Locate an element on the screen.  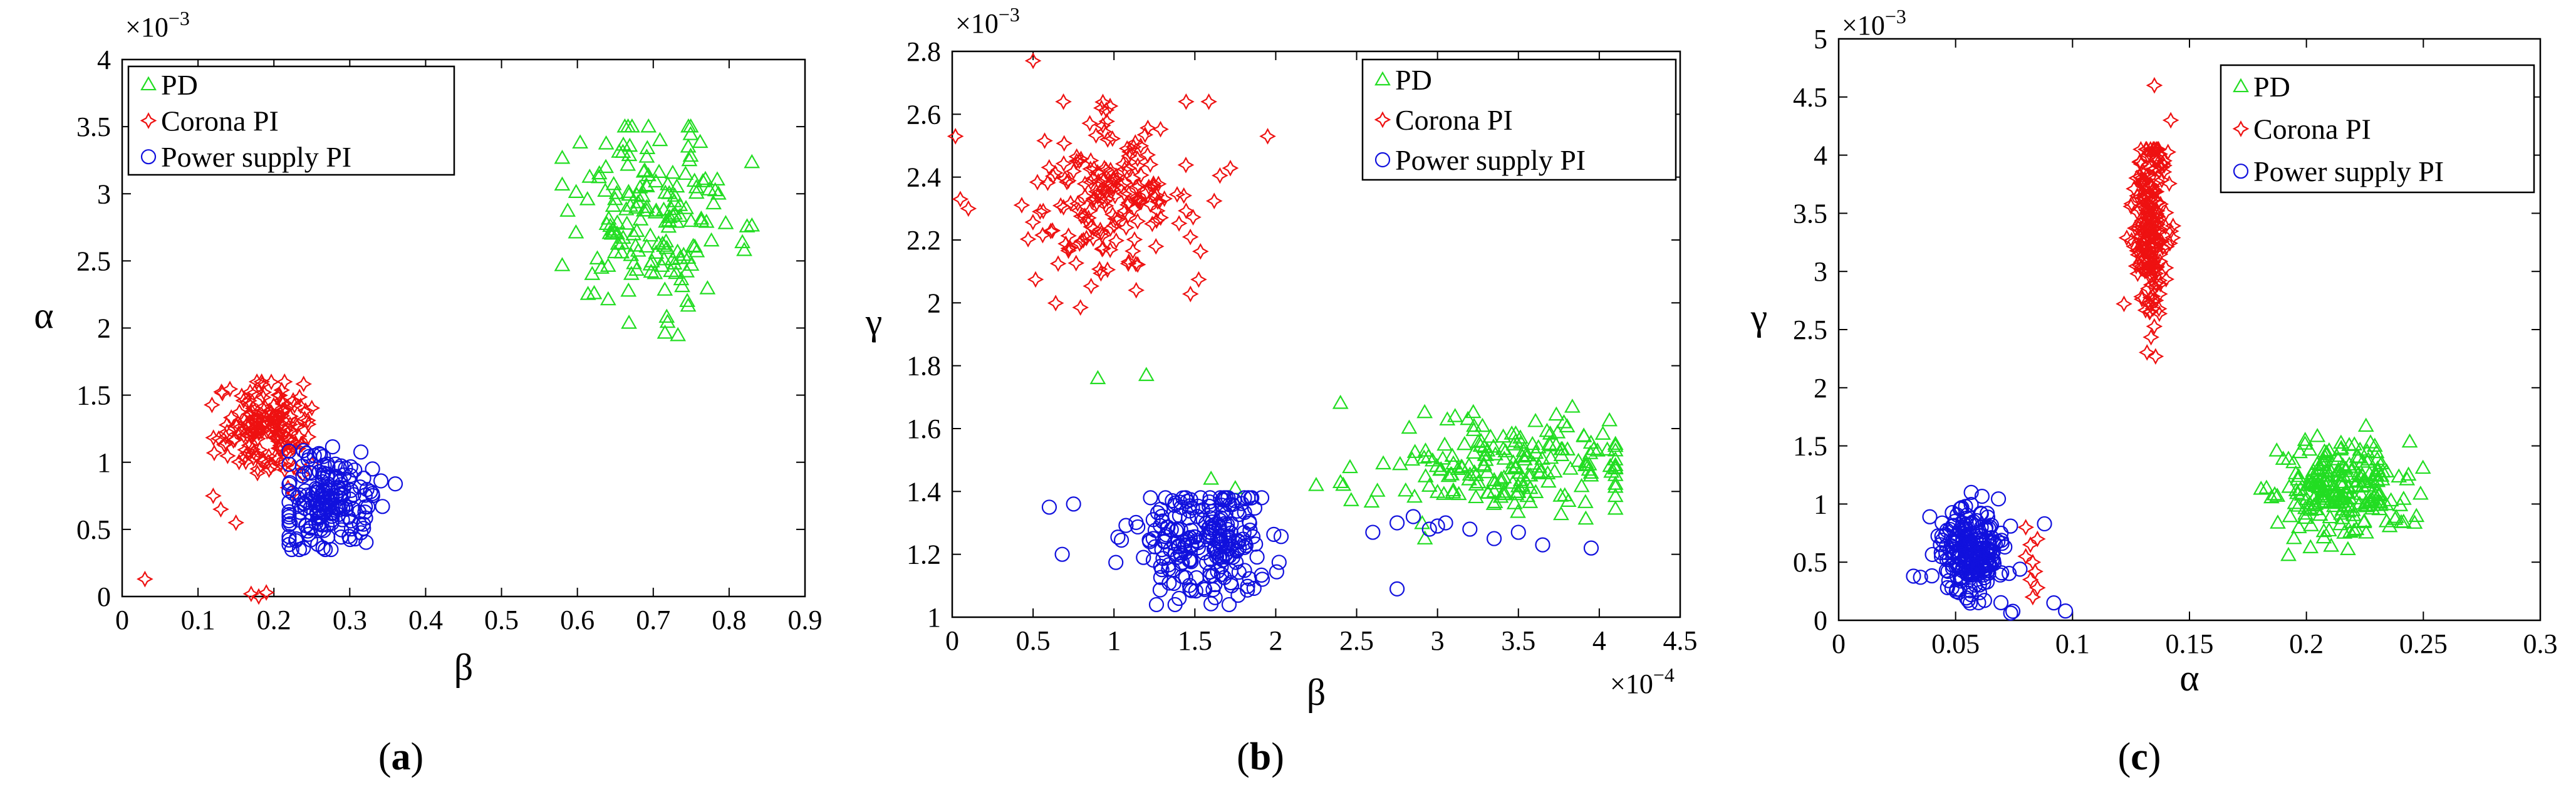
series-corona-pi is located at coordinates (229, 489).